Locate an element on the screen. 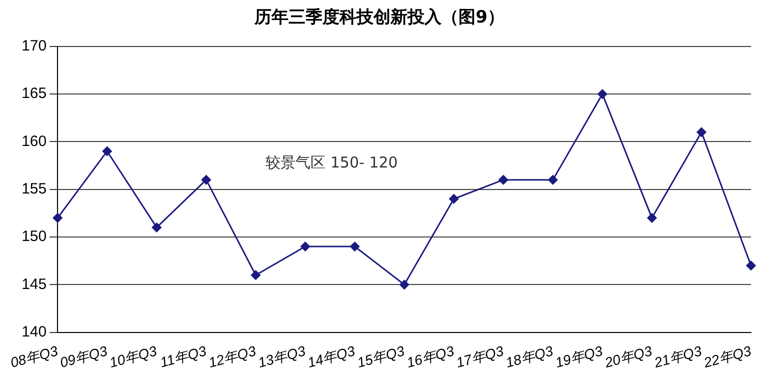 Image resolution: width=779 pixels, height=383 pixels. x-tick-label: 18年Q3 is located at coordinates (529, 356).